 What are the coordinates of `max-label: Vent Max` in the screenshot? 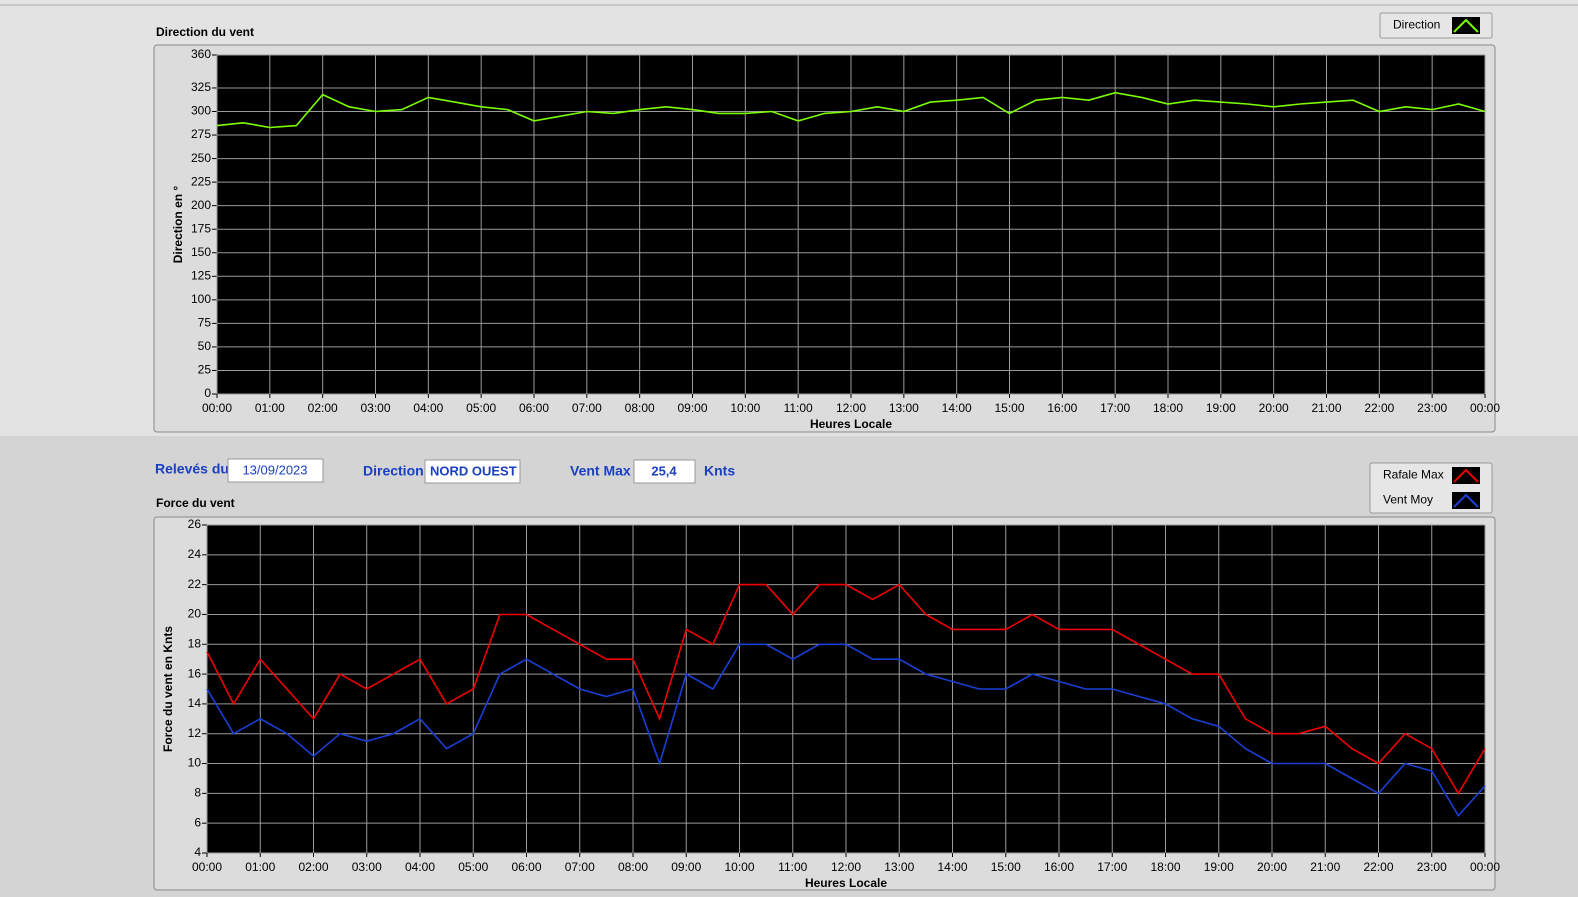 It's located at (600, 471).